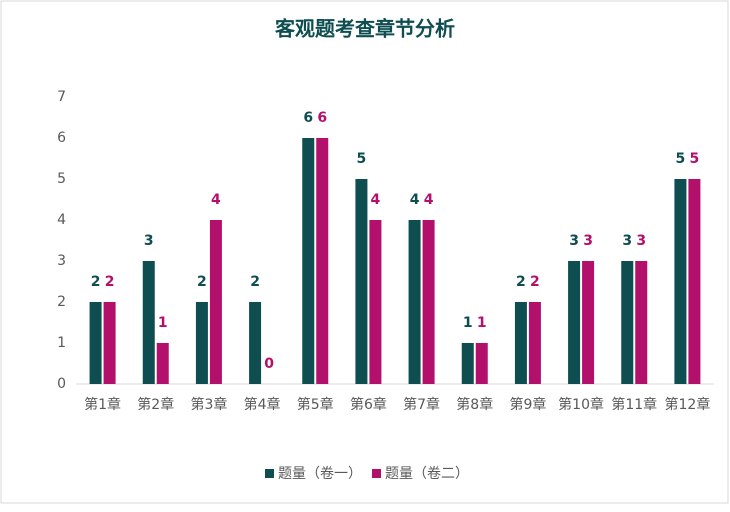  What do you see at coordinates (61, 261) in the screenshot?
I see `y-tick-label: 3` at bounding box center [61, 261].